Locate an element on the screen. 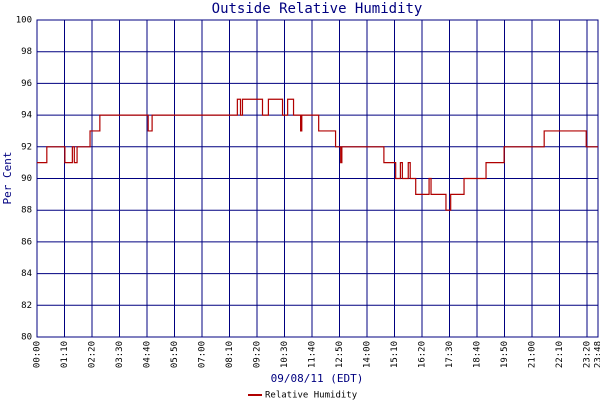 The width and height of the screenshot is (600, 400). y-tick-label: 90 is located at coordinates (26, 179).